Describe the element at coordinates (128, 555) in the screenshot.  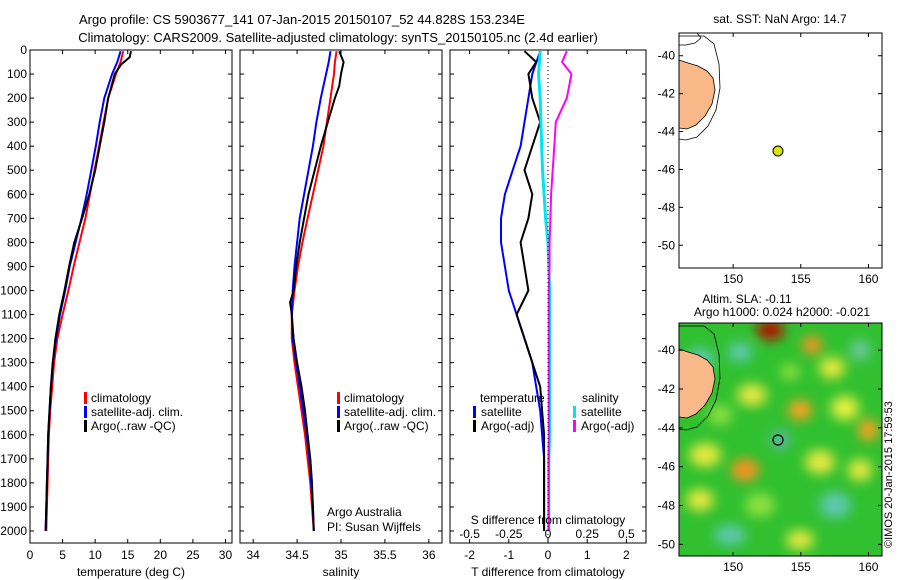
I see `x-tick-label: 15` at that location.